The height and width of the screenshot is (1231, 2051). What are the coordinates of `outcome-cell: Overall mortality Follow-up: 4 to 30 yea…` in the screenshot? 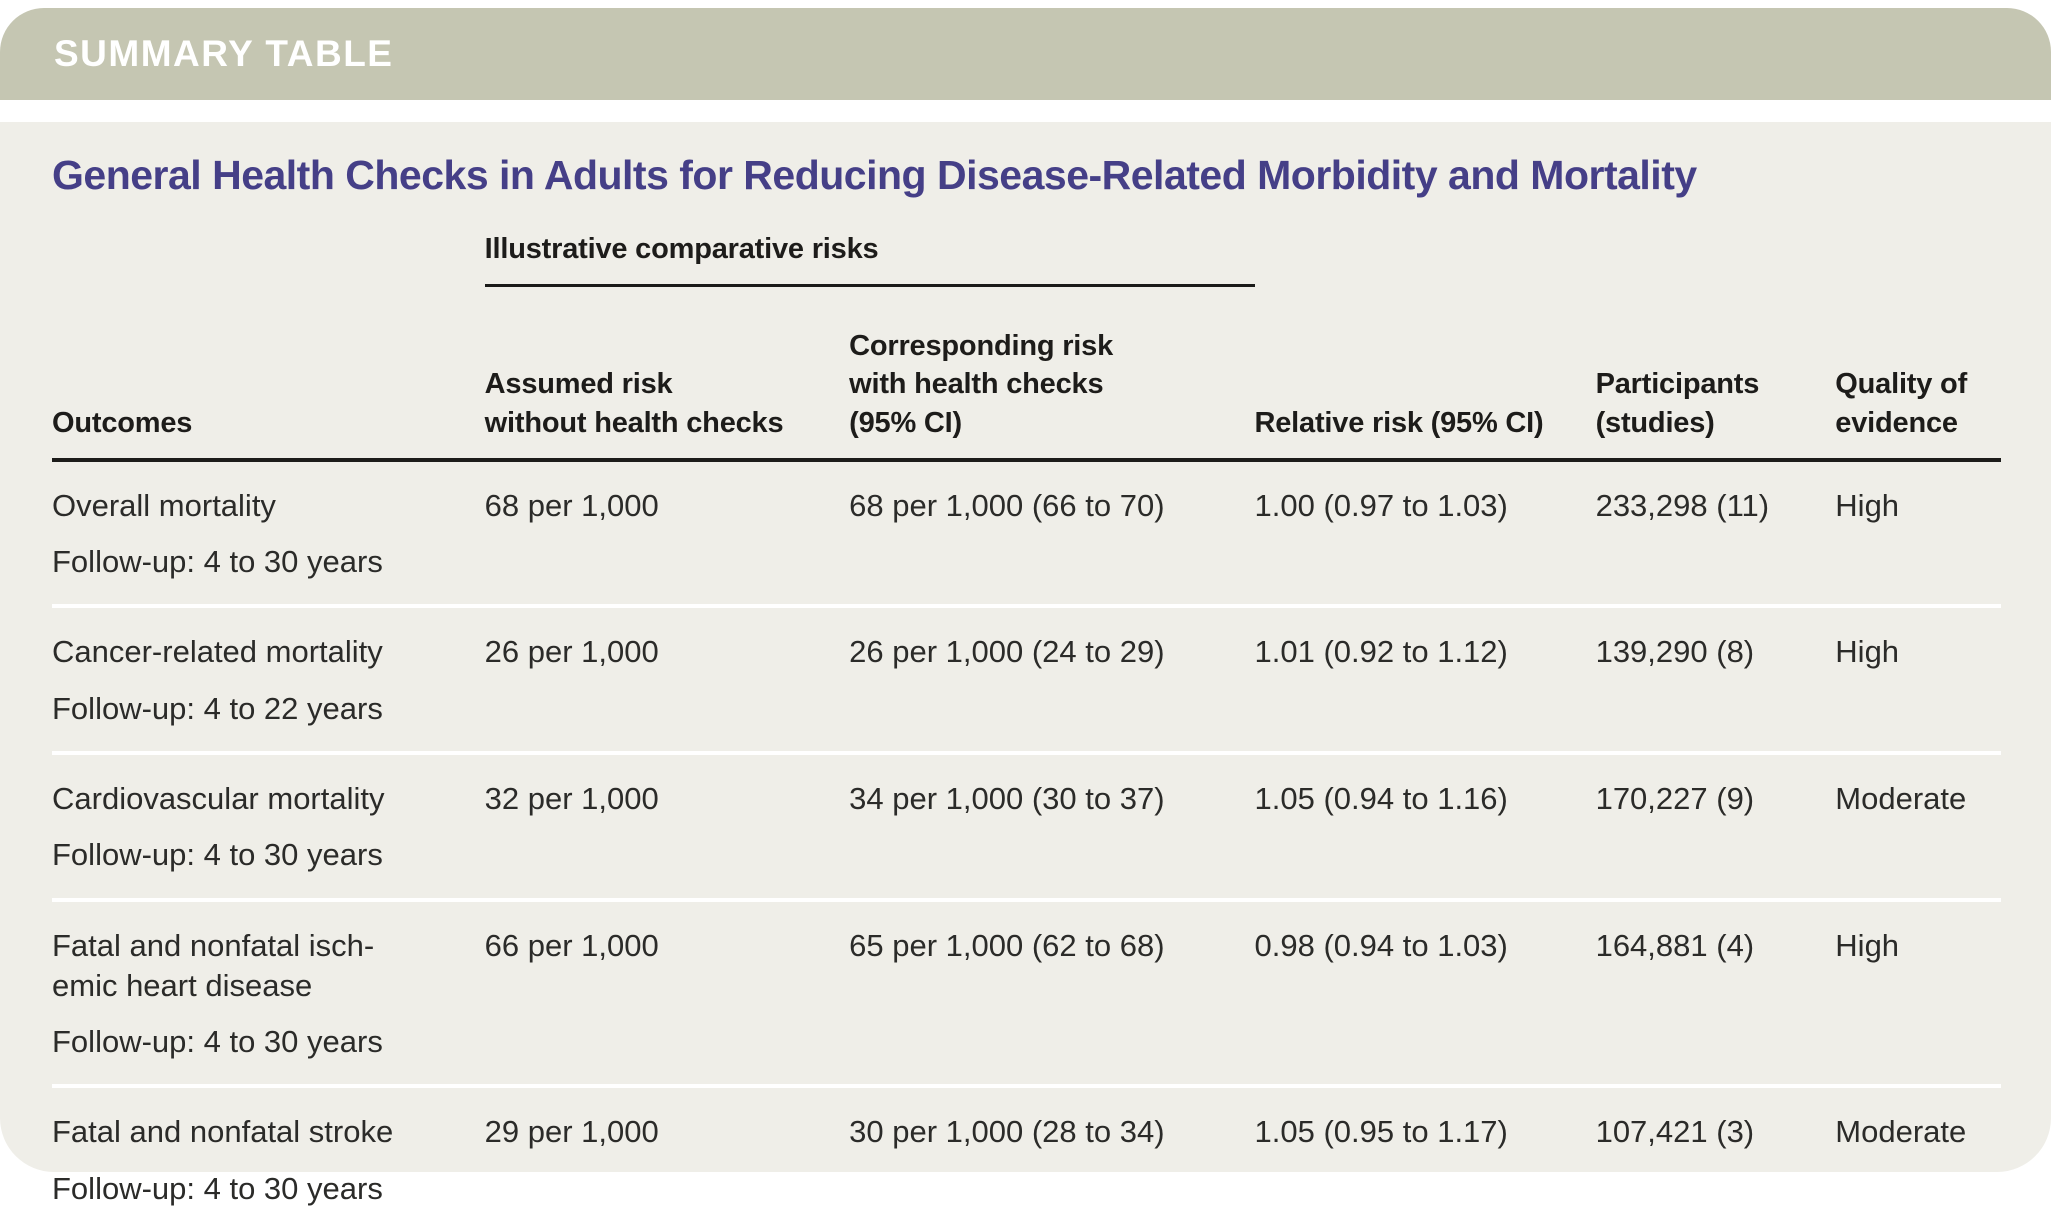 It's located at (268, 534).